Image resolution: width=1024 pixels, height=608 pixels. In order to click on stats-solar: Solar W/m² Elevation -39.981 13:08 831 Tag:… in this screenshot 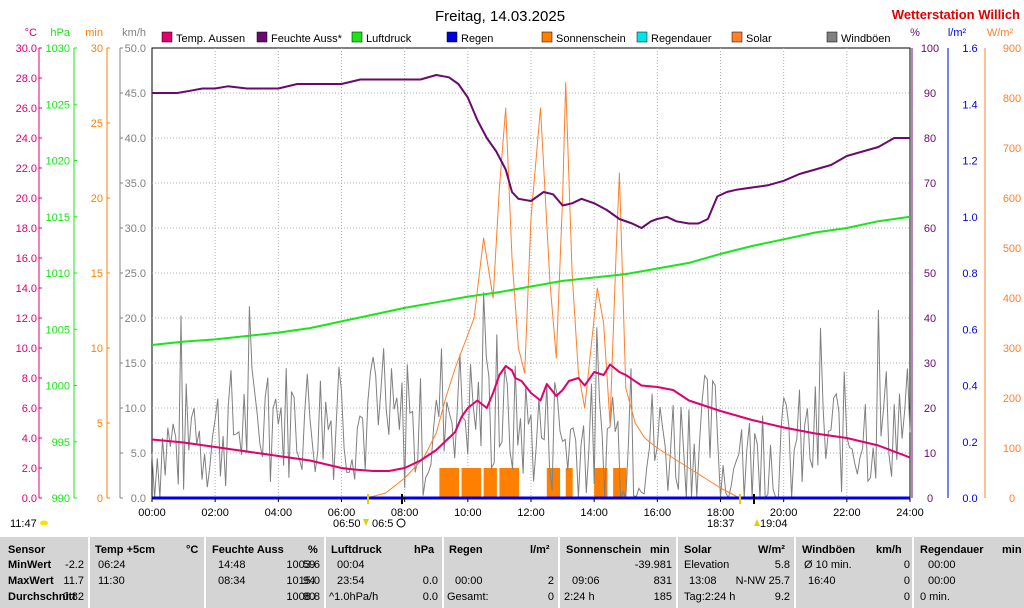, I will do `click(714, 572)`.